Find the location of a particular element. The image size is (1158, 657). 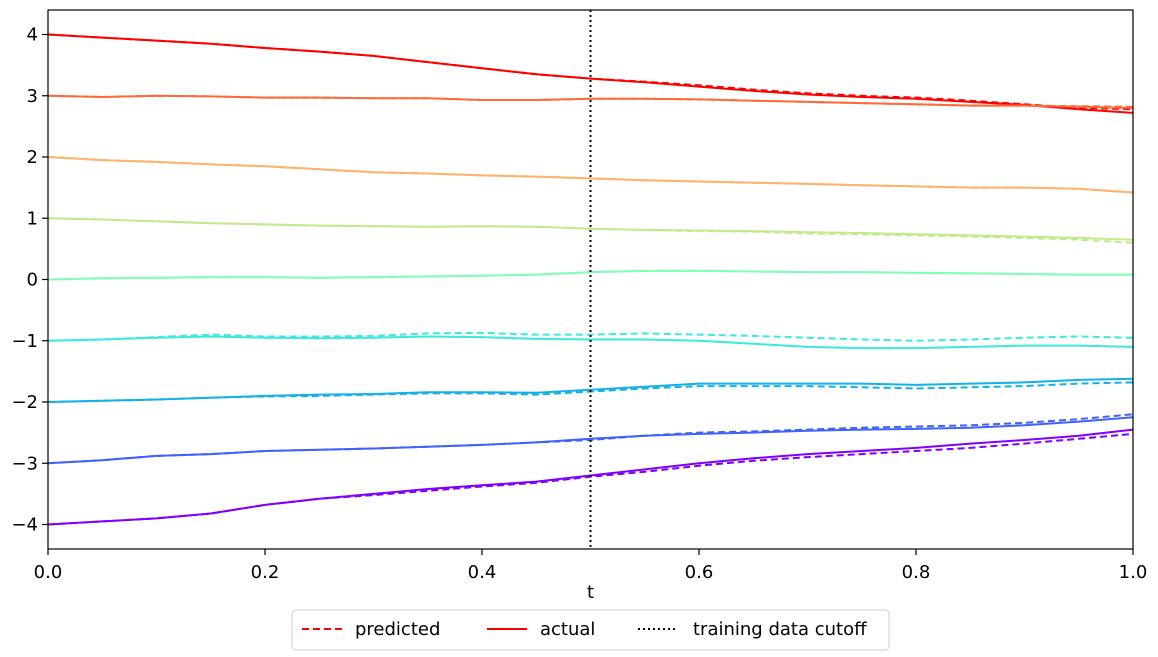

y-axis: 4 3 2 1 0 −1 −2 −3 −4 is located at coordinates (29, 280).